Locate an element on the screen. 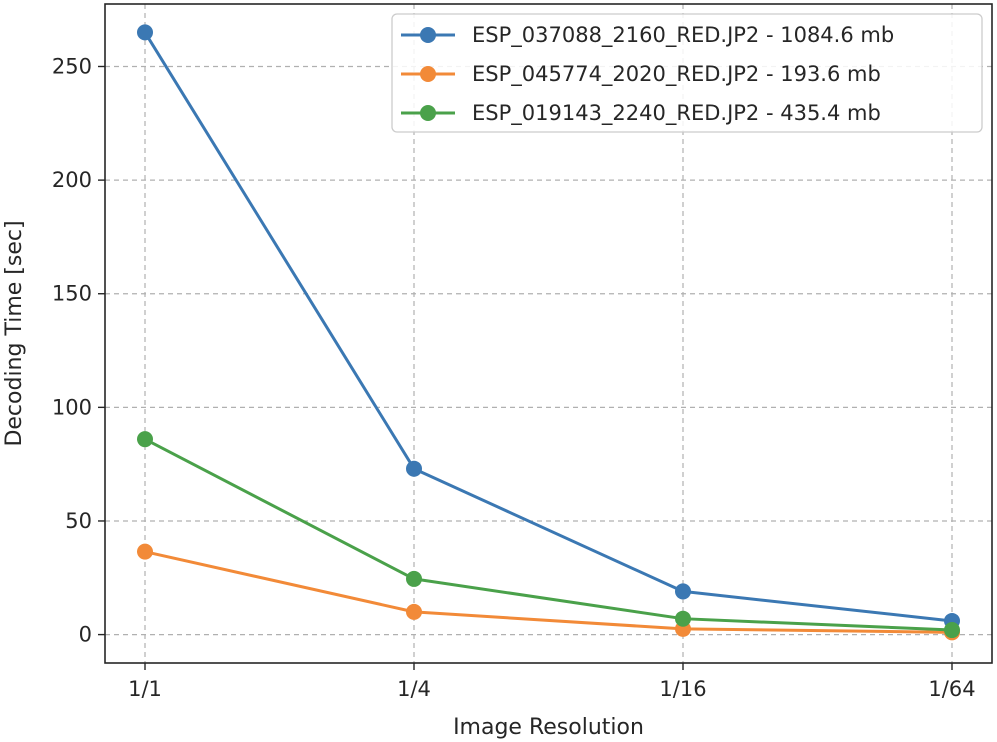  y-tick-label: 150 is located at coordinates (72, 294).